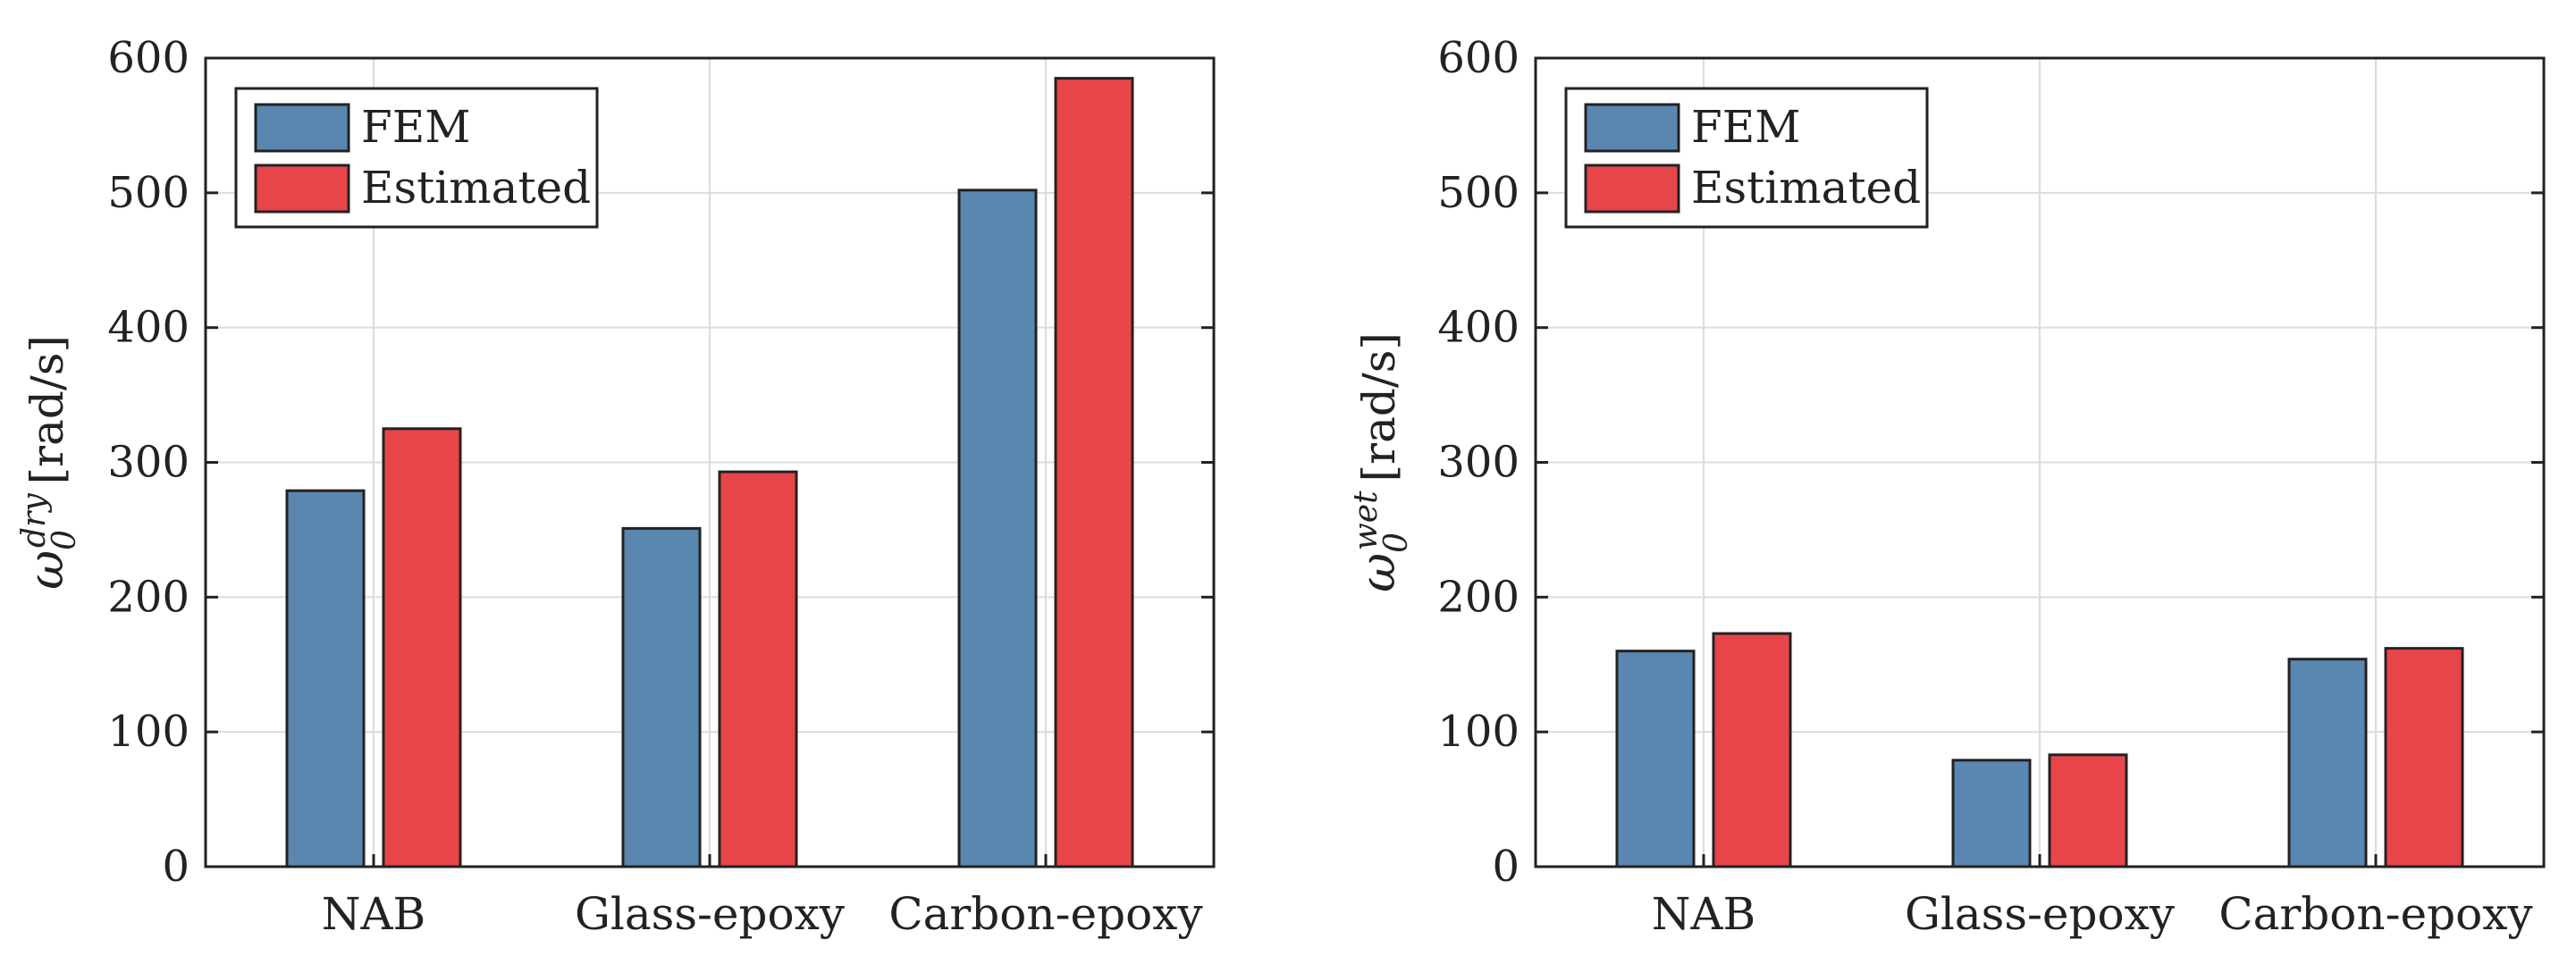 The width and height of the screenshot is (2576, 973). I want to click on y-axis-label: ω0wet[rad/s], so click(1382, 462).